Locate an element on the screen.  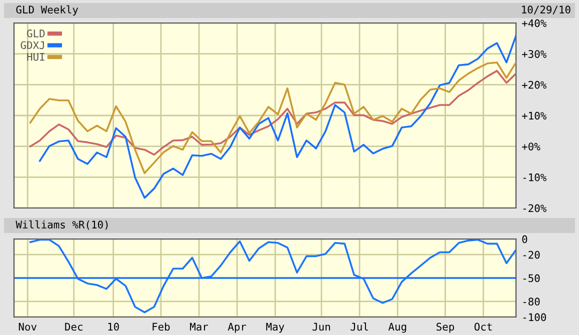
y-tick-label: +30% is located at coordinates (534, 54).